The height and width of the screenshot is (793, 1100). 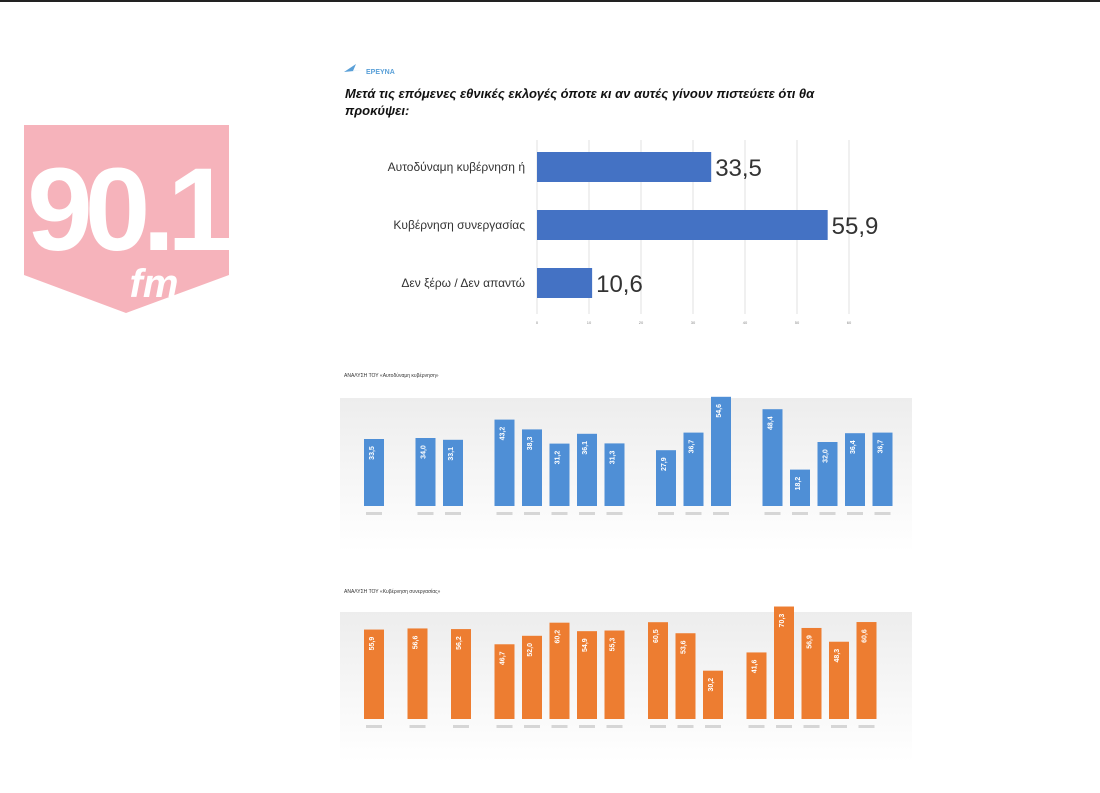 I want to click on bar-value-label-0: 33,5, so click(x=738, y=168).